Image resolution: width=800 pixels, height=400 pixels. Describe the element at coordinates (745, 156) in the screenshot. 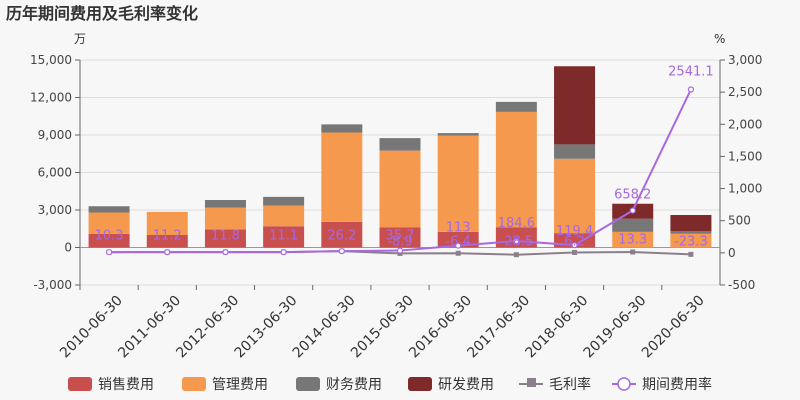

I see `right-tick-label: 1,500` at that location.